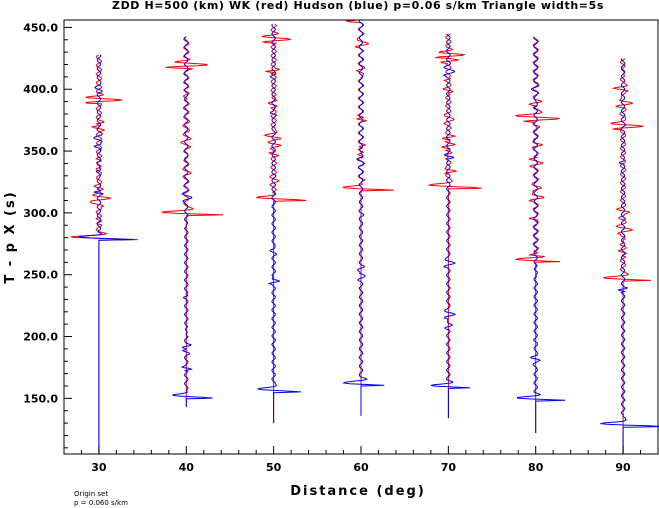 Image resolution: width=659 pixels, height=508 pixels. Describe the element at coordinates (40, 89) in the screenshot. I see `y-tick-label: 400.0` at that location.